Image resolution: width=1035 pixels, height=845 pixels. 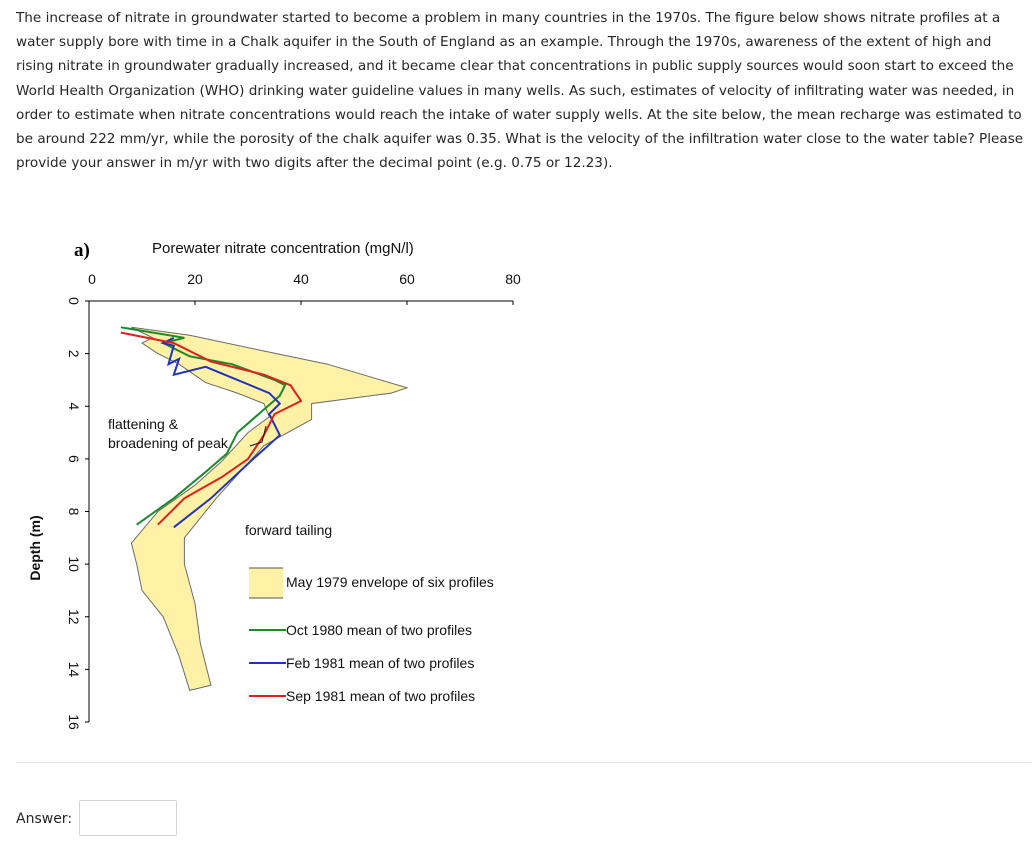 I want to click on answer-input, so click(x=128, y=818).